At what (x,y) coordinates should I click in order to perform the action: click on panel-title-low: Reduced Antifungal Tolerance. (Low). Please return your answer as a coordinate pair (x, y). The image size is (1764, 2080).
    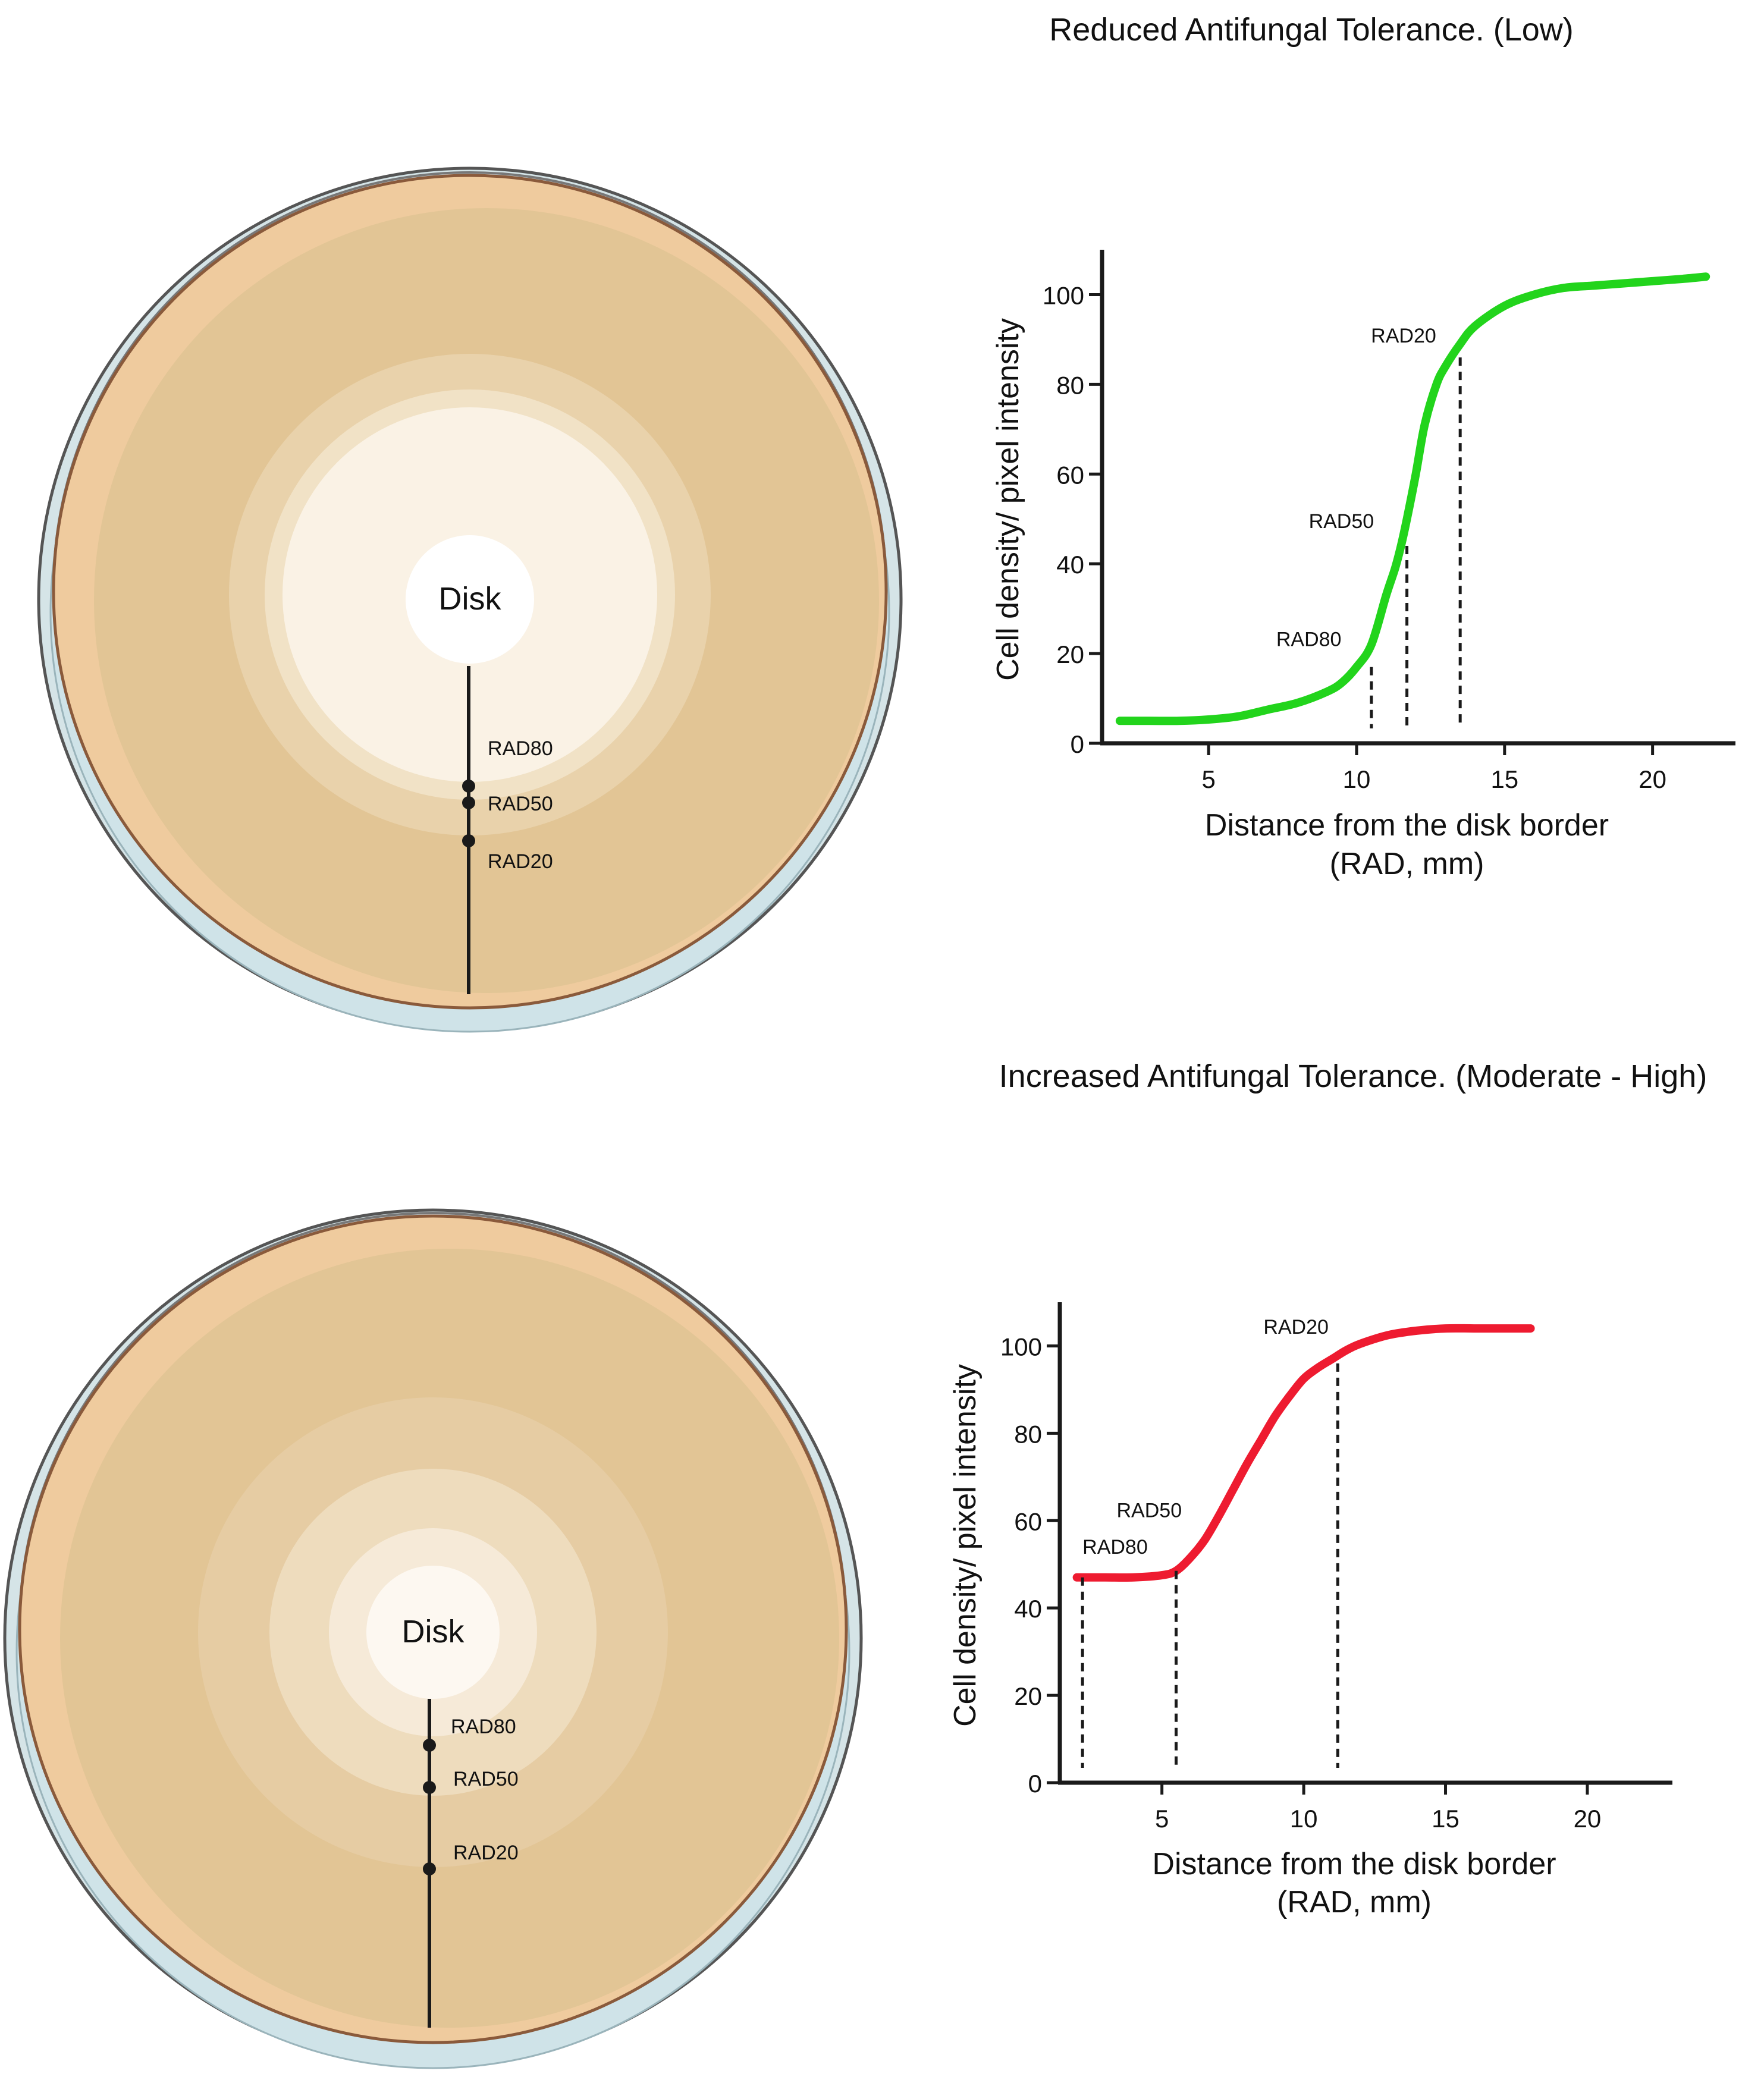
    Looking at the image, I should click on (1311, 30).